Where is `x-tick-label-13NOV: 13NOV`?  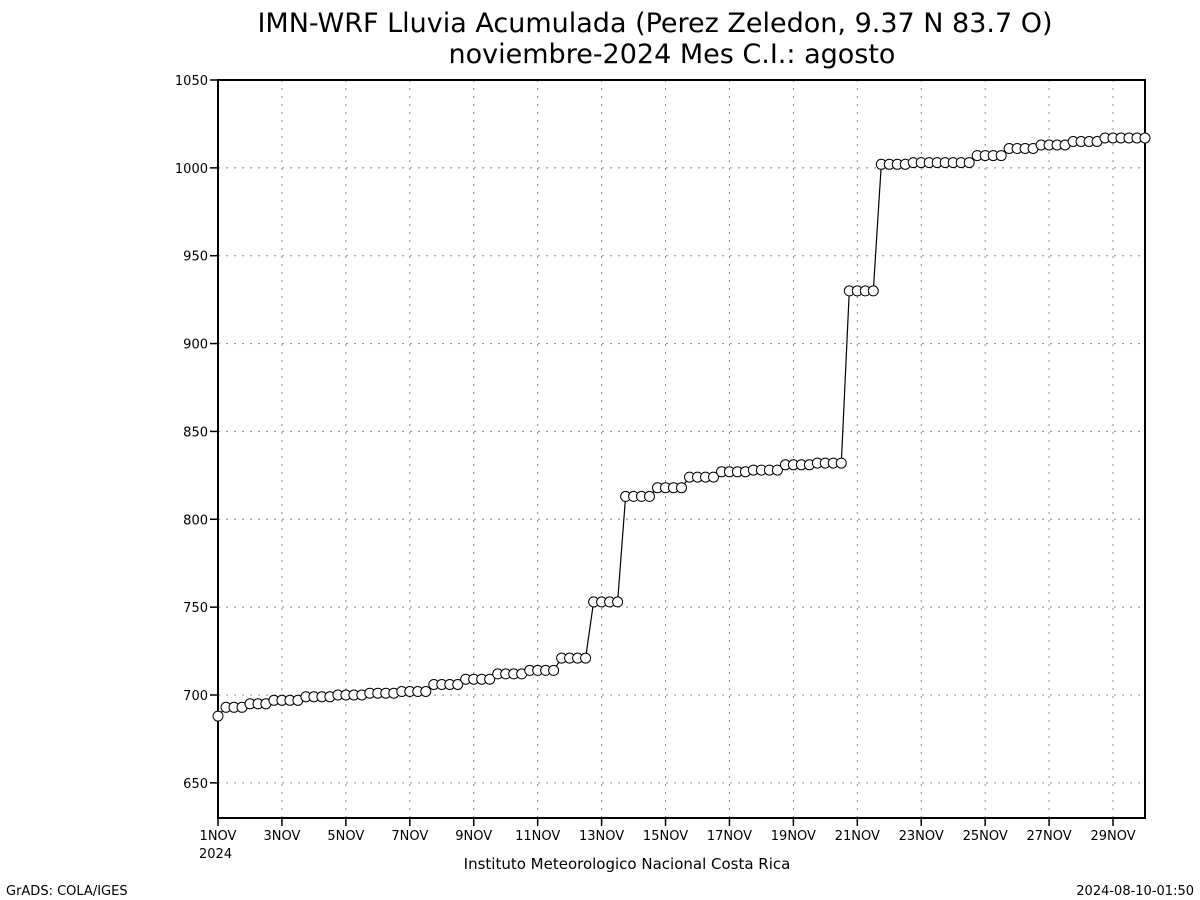 x-tick-label-13NOV: 13NOV is located at coordinates (601, 836).